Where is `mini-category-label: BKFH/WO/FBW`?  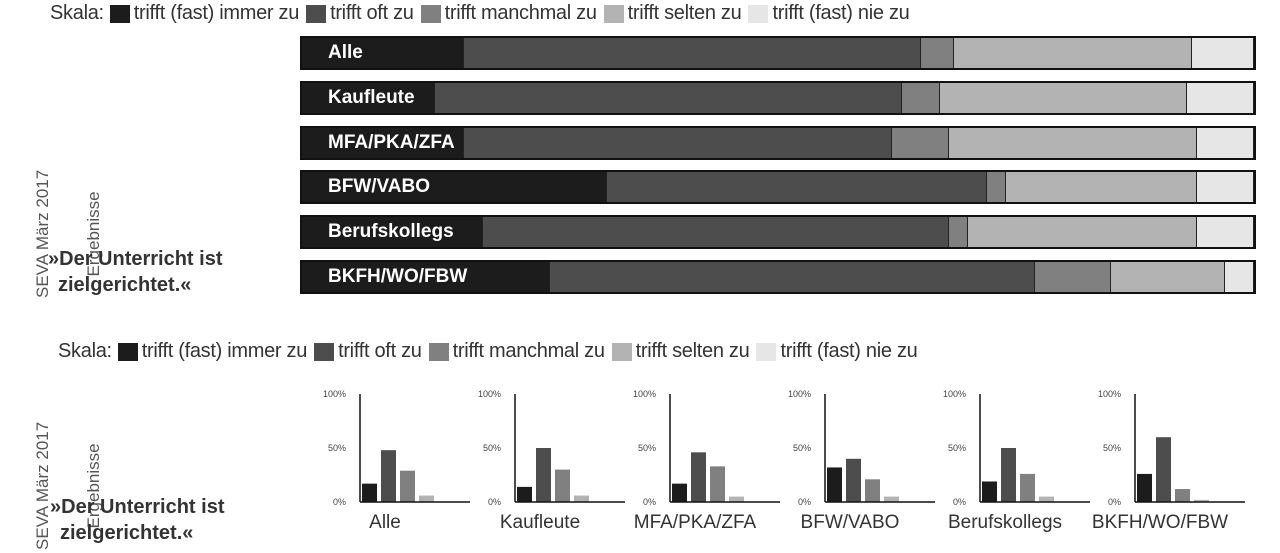 mini-category-label: BKFH/WO/FBW is located at coordinates (1160, 522).